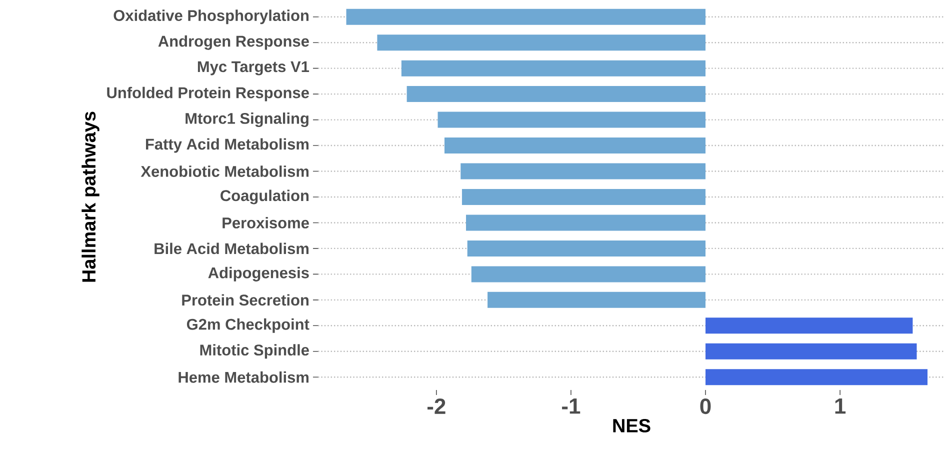 The width and height of the screenshot is (950, 462). What do you see at coordinates (631, 425) in the screenshot?
I see `x-axis-title: NES` at bounding box center [631, 425].